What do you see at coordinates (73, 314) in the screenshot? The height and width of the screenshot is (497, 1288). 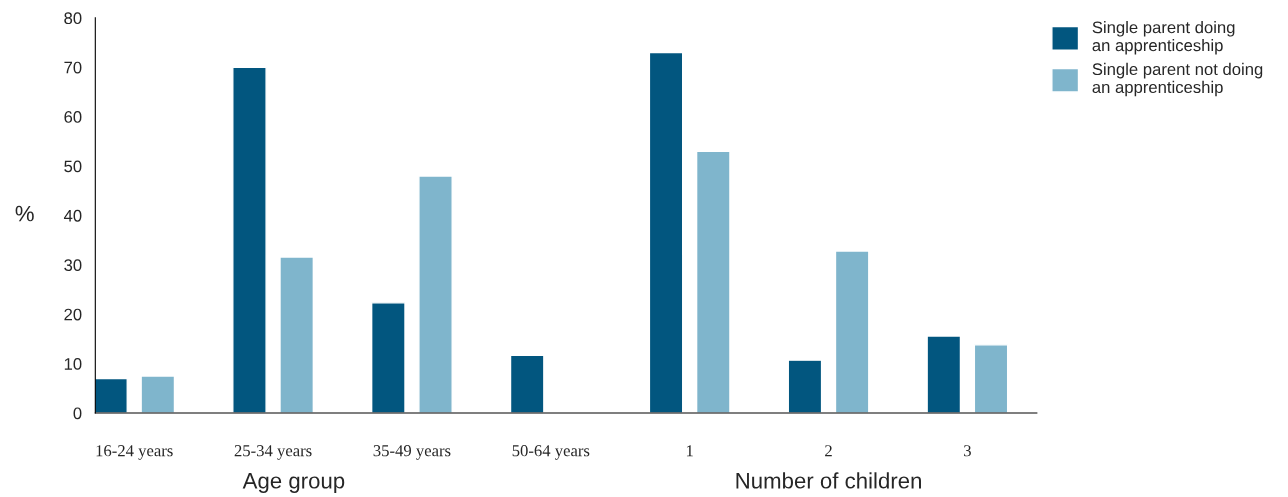 I see `y-tick-label: 20` at bounding box center [73, 314].